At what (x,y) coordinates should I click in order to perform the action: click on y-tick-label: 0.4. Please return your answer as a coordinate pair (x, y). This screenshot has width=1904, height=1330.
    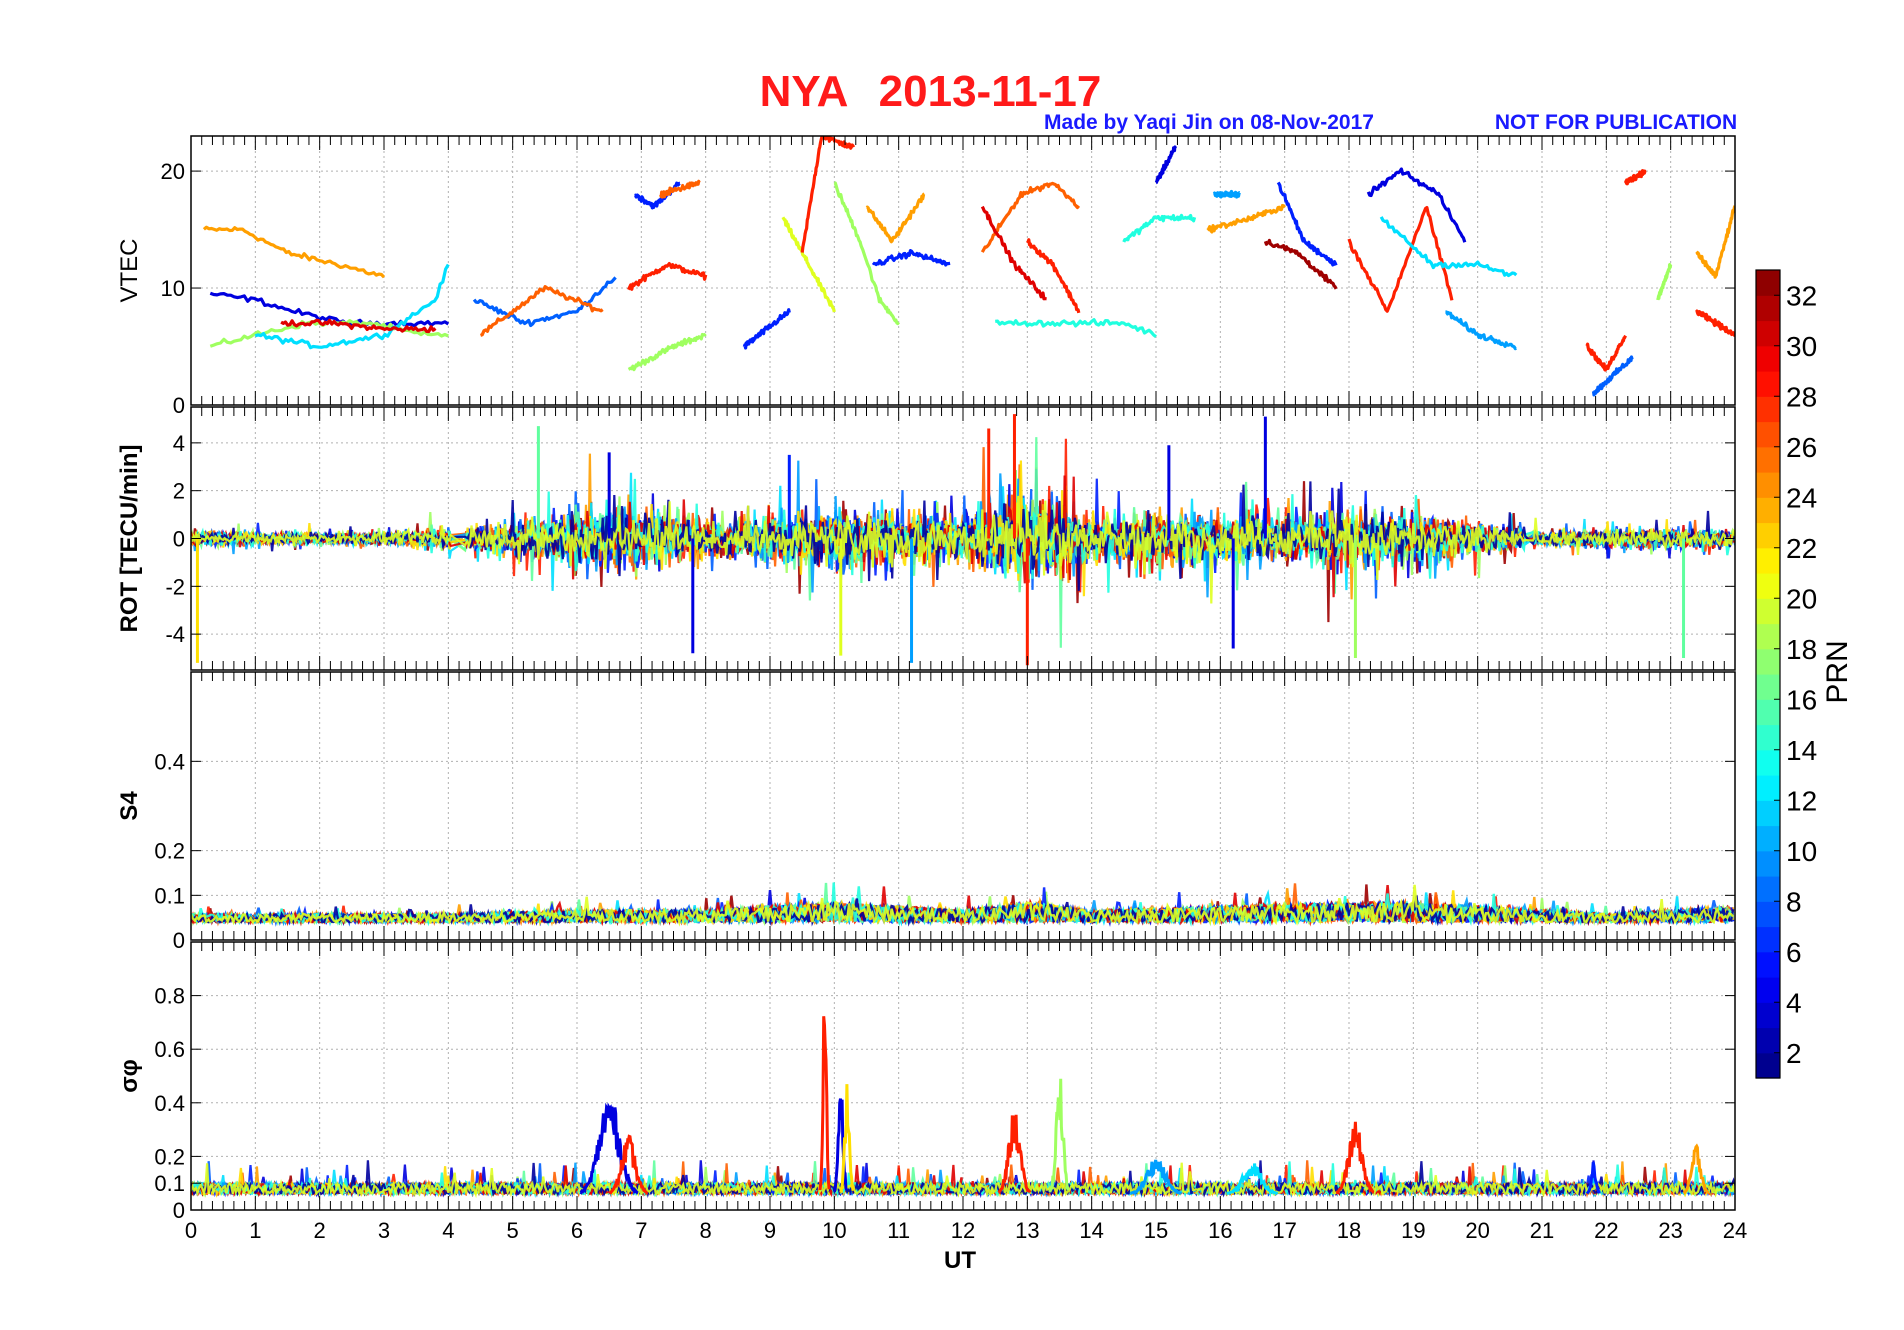
    Looking at the image, I should click on (169, 1103).